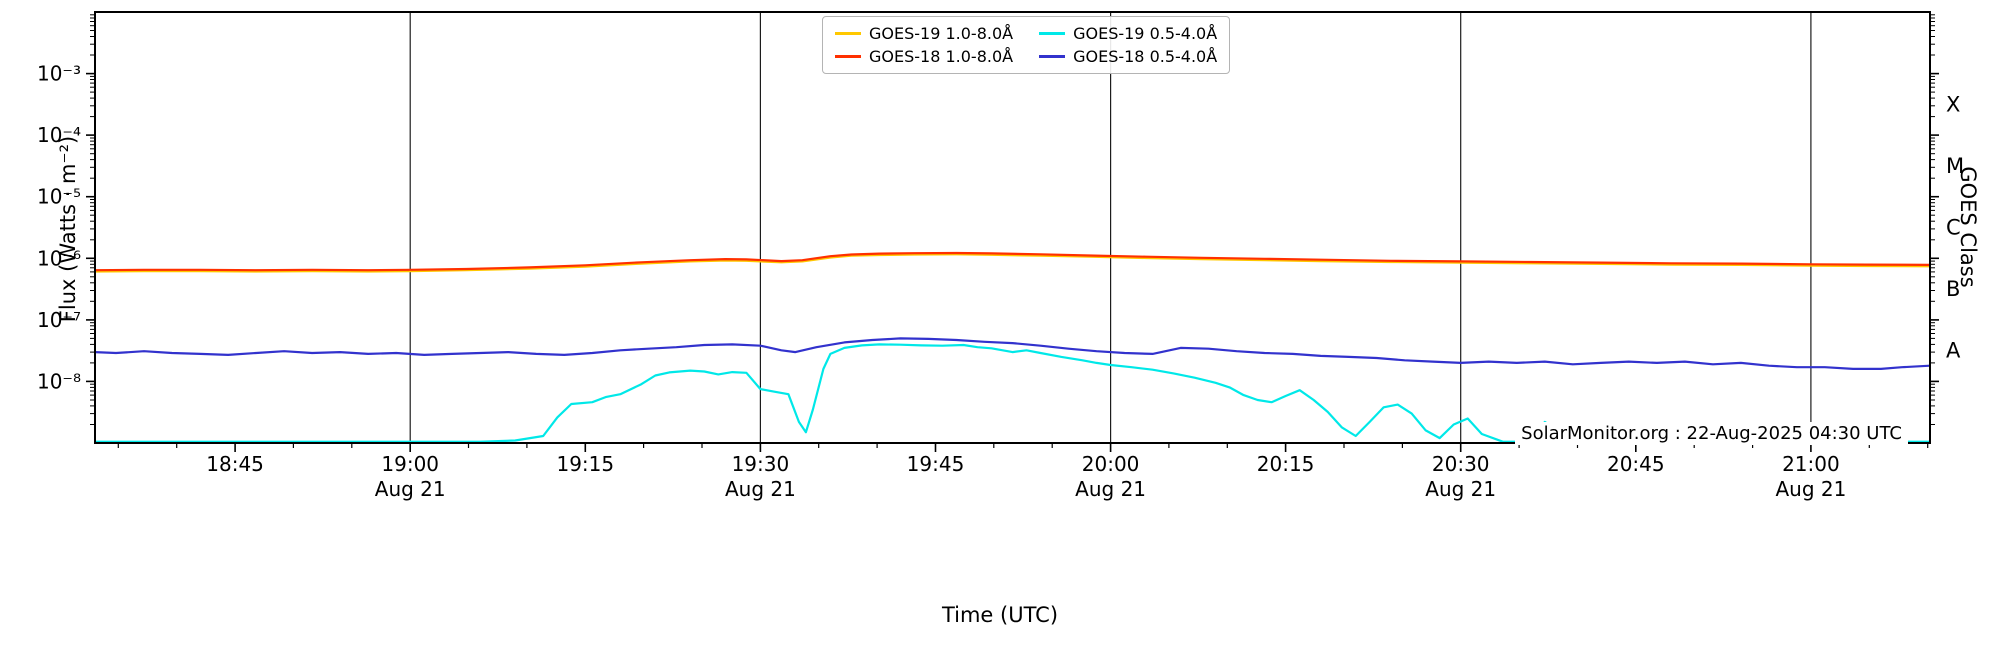 The width and height of the screenshot is (2000, 650). Describe the element at coordinates (1000, 615) in the screenshot. I see `x-axis-label-time: Time (UTC)` at that location.